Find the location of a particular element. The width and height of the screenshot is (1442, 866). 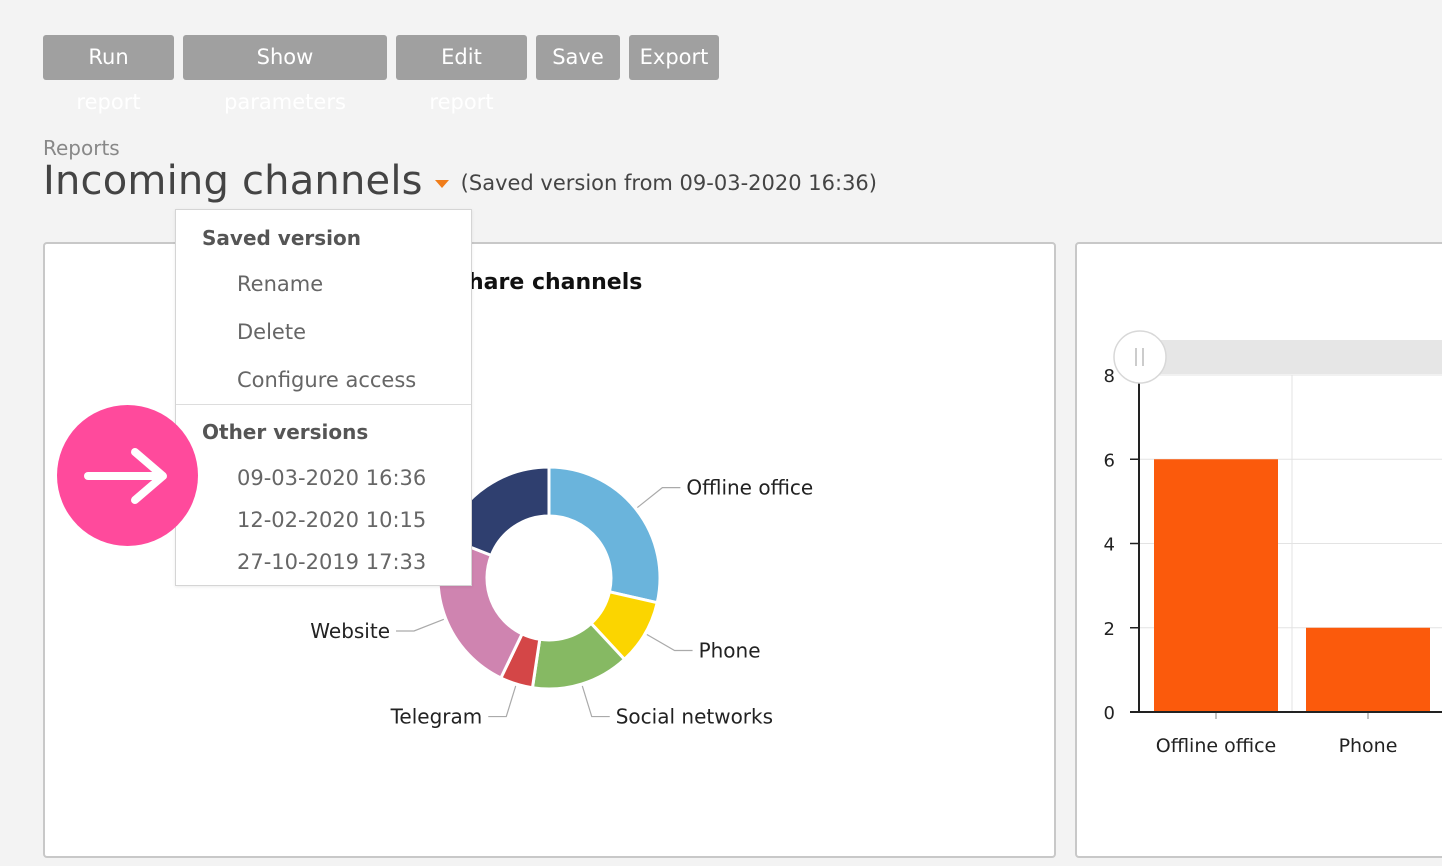

menu-divider is located at coordinates (323, 404).